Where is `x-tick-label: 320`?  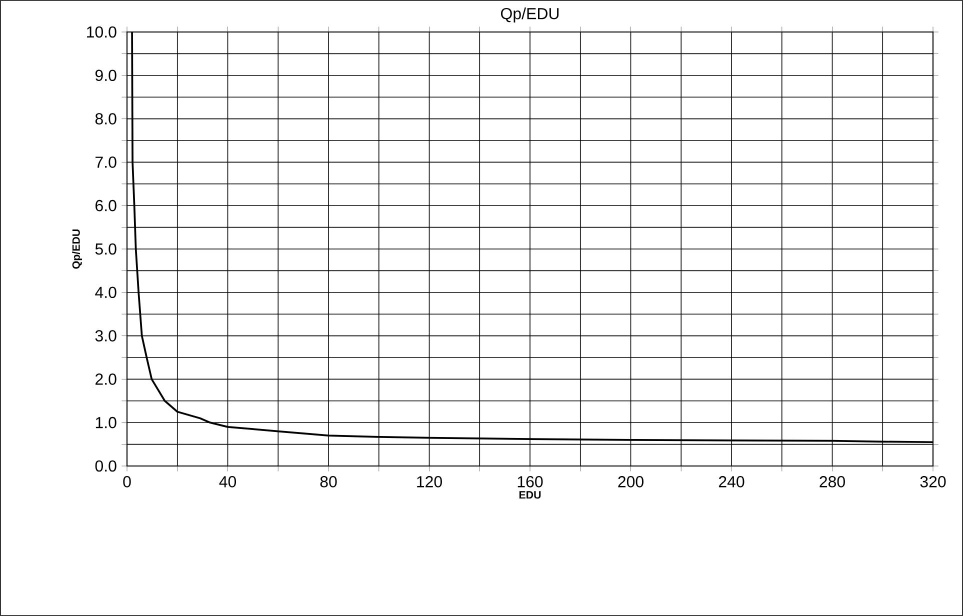 x-tick-label: 320 is located at coordinates (933, 482).